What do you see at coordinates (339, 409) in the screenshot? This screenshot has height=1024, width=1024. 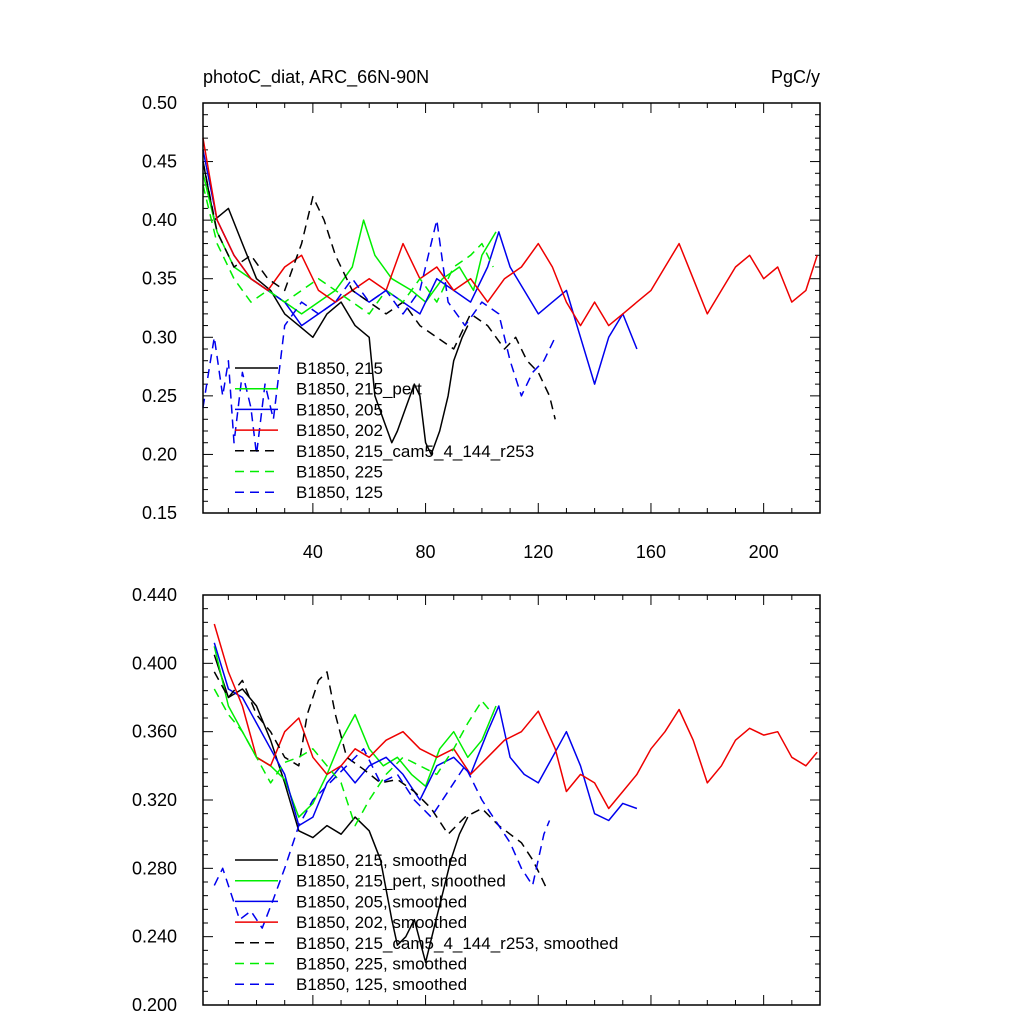 I see `legend-label: B1850, 205` at bounding box center [339, 409].